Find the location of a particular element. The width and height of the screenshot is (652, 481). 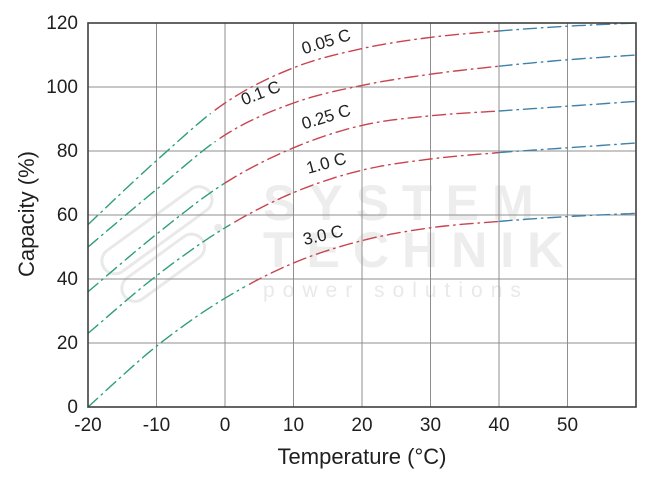

y-tick-label: 40 is located at coordinates (67, 279).